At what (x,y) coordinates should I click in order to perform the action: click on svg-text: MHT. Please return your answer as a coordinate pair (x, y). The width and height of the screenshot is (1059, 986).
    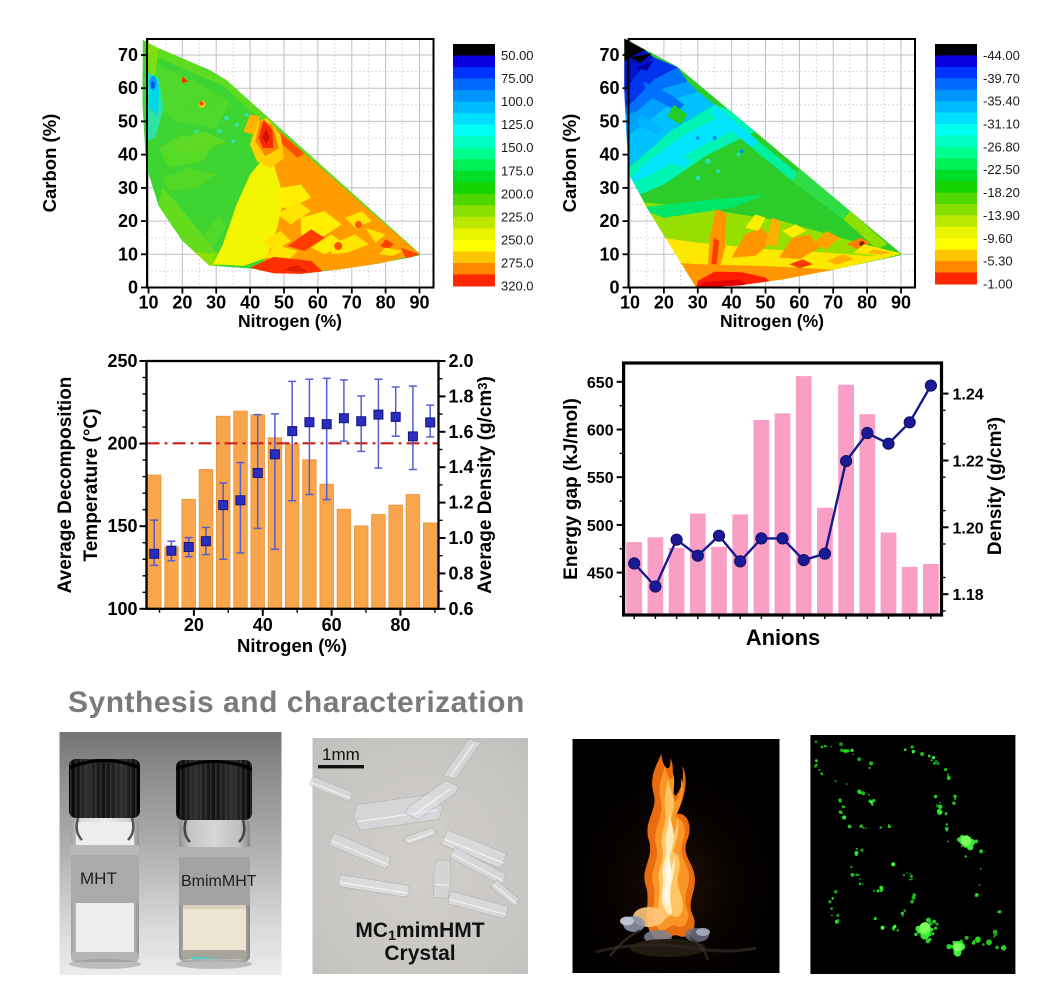
    Looking at the image, I should click on (98, 878).